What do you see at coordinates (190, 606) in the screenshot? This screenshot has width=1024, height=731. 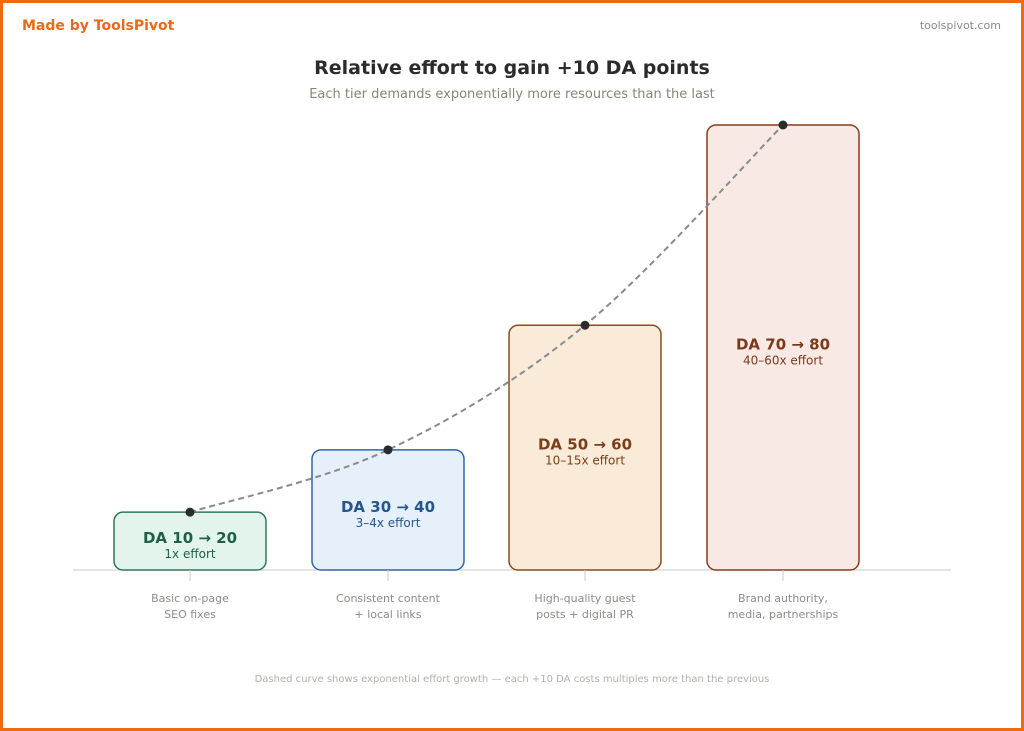 I see `x-tick-label: Basic on-page SEO fixes` at bounding box center [190, 606].